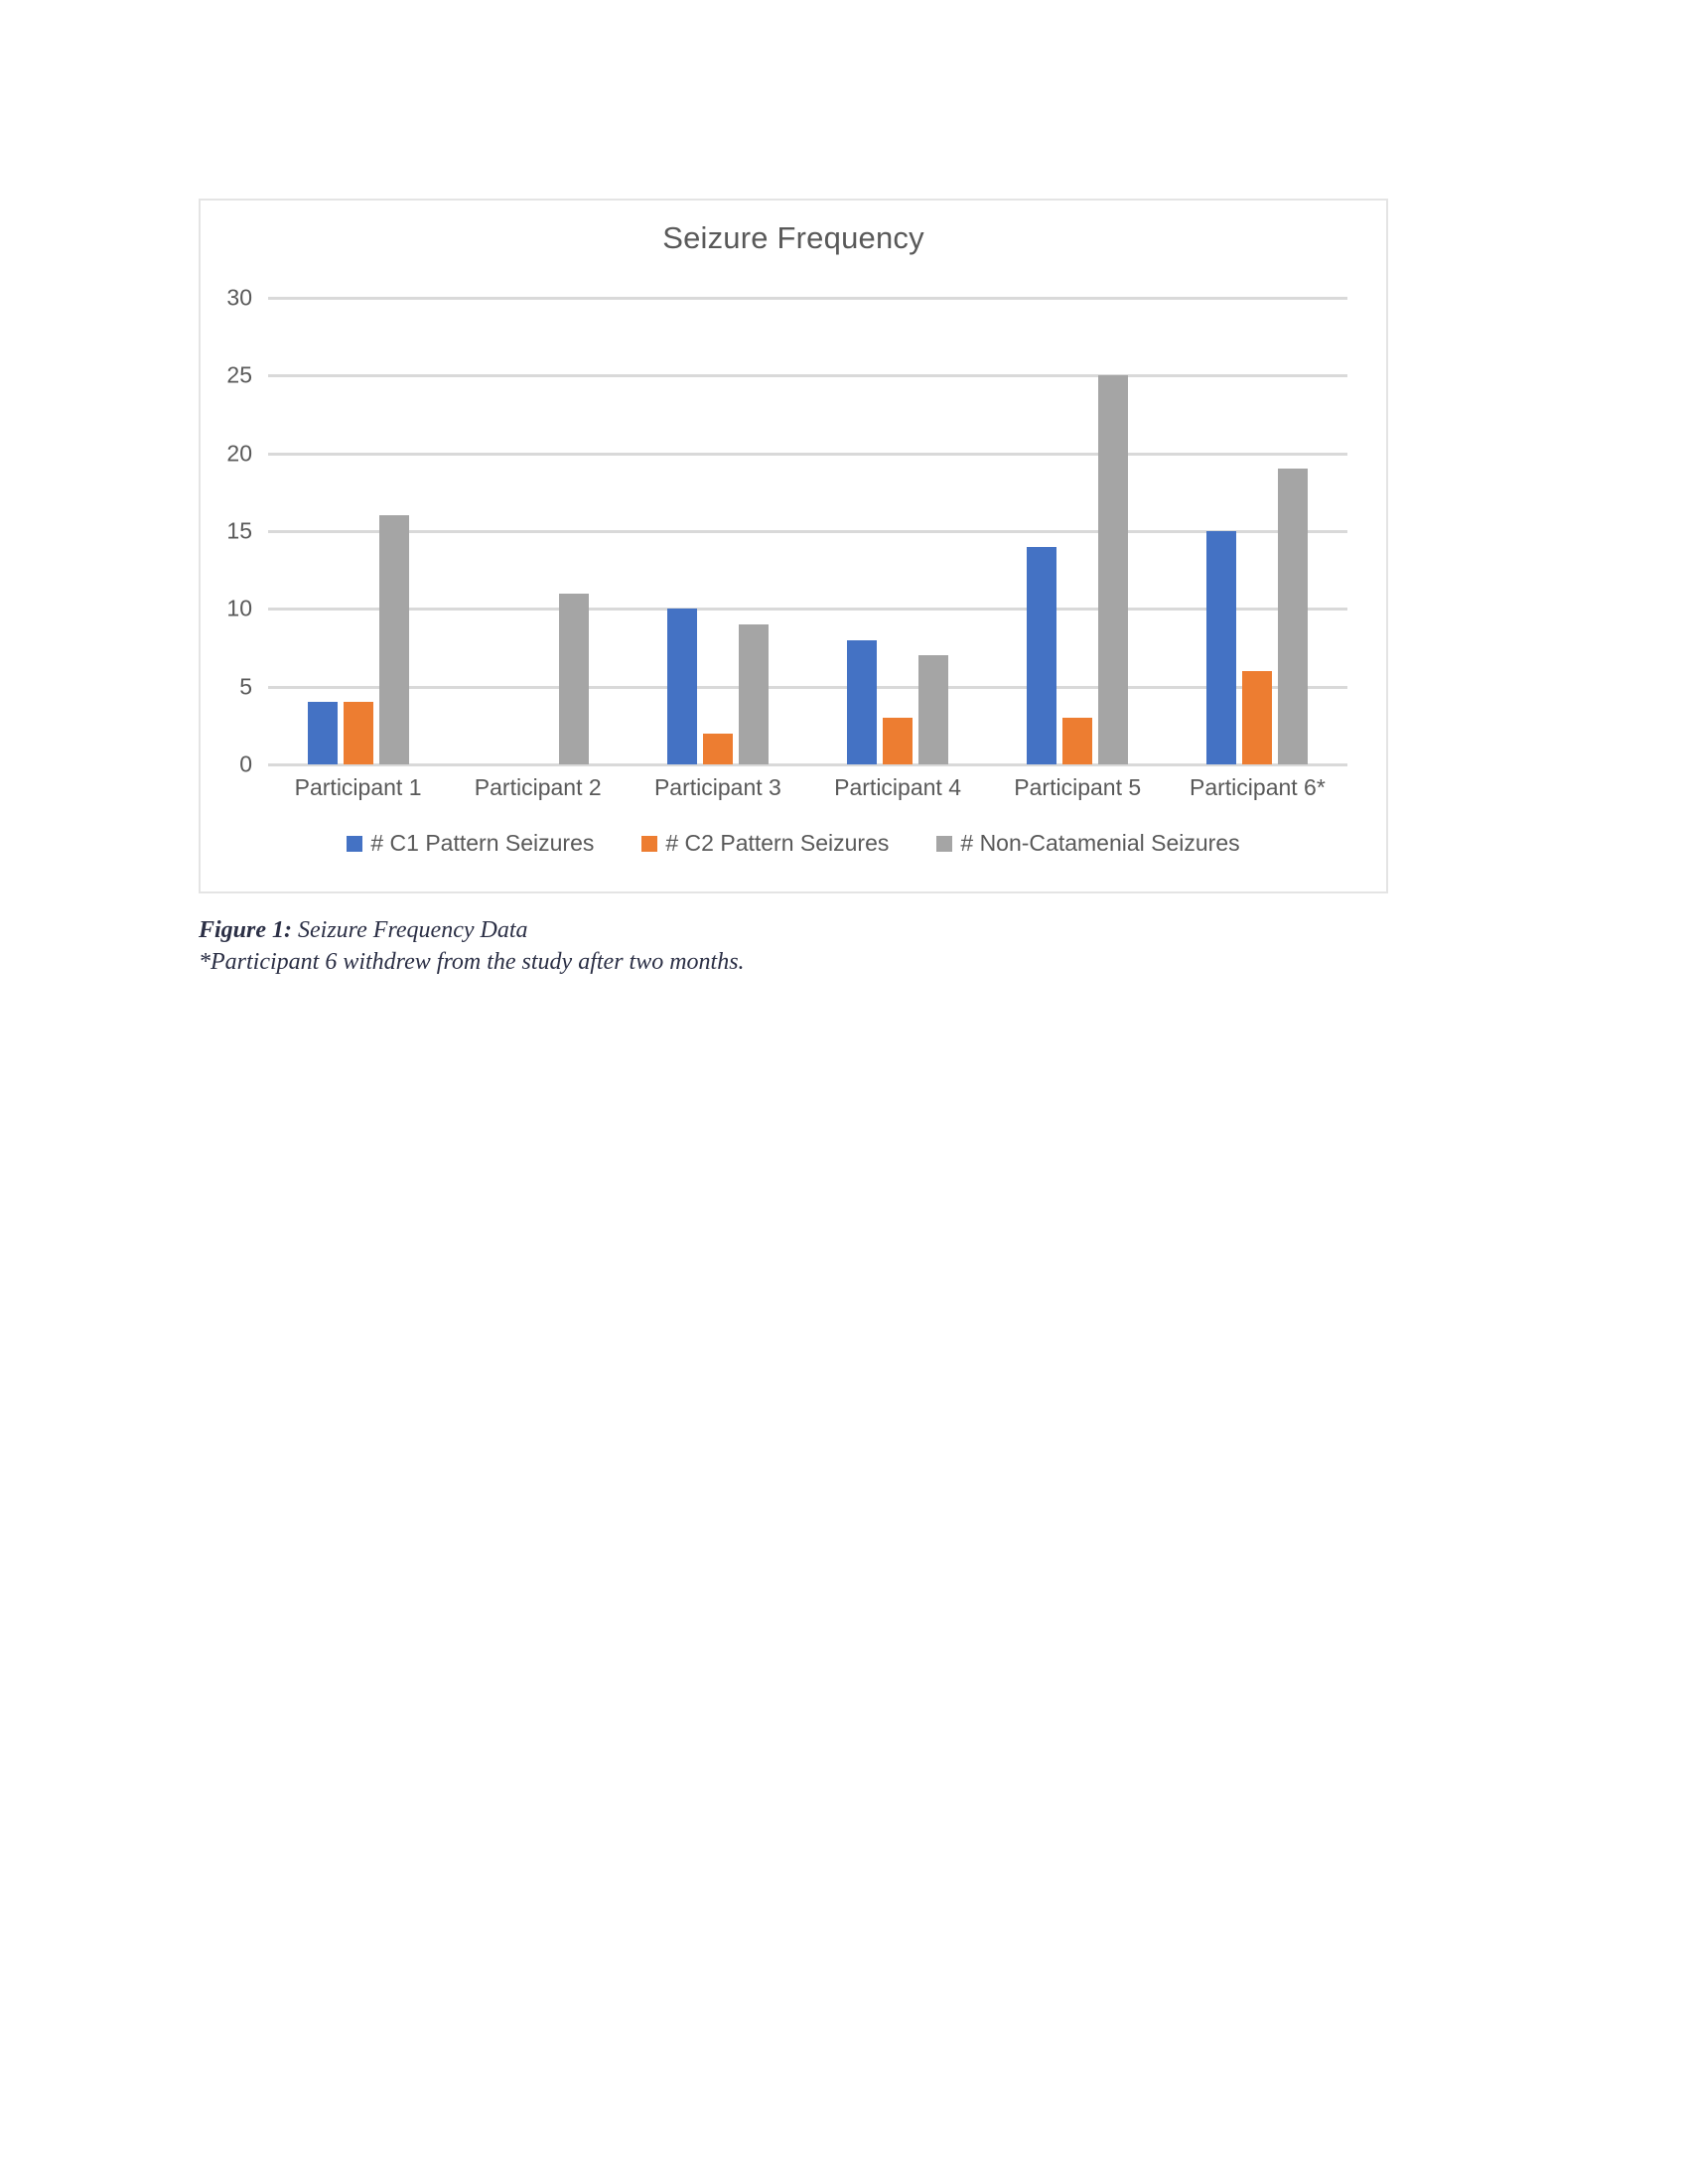 This screenshot has height=2184, width=1688. Describe the element at coordinates (1078, 787) in the screenshot. I see `x-axis-tick-label: Participant 5` at that location.